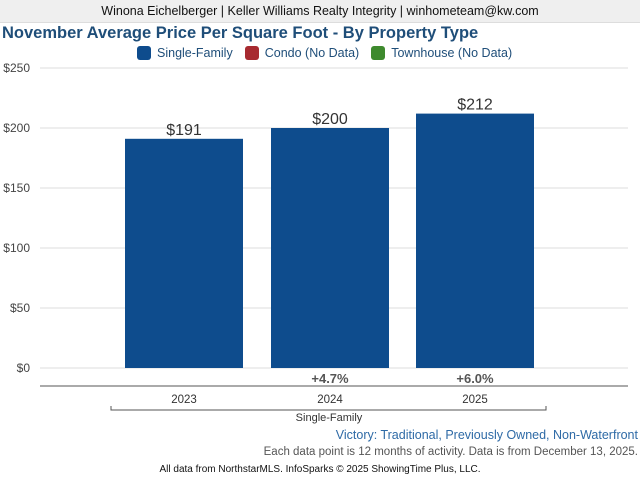 This screenshot has height=480, width=640. What do you see at coordinates (475, 105) in the screenshot?
I see `bar-value-label: $212` at bounding box center [475, 105].